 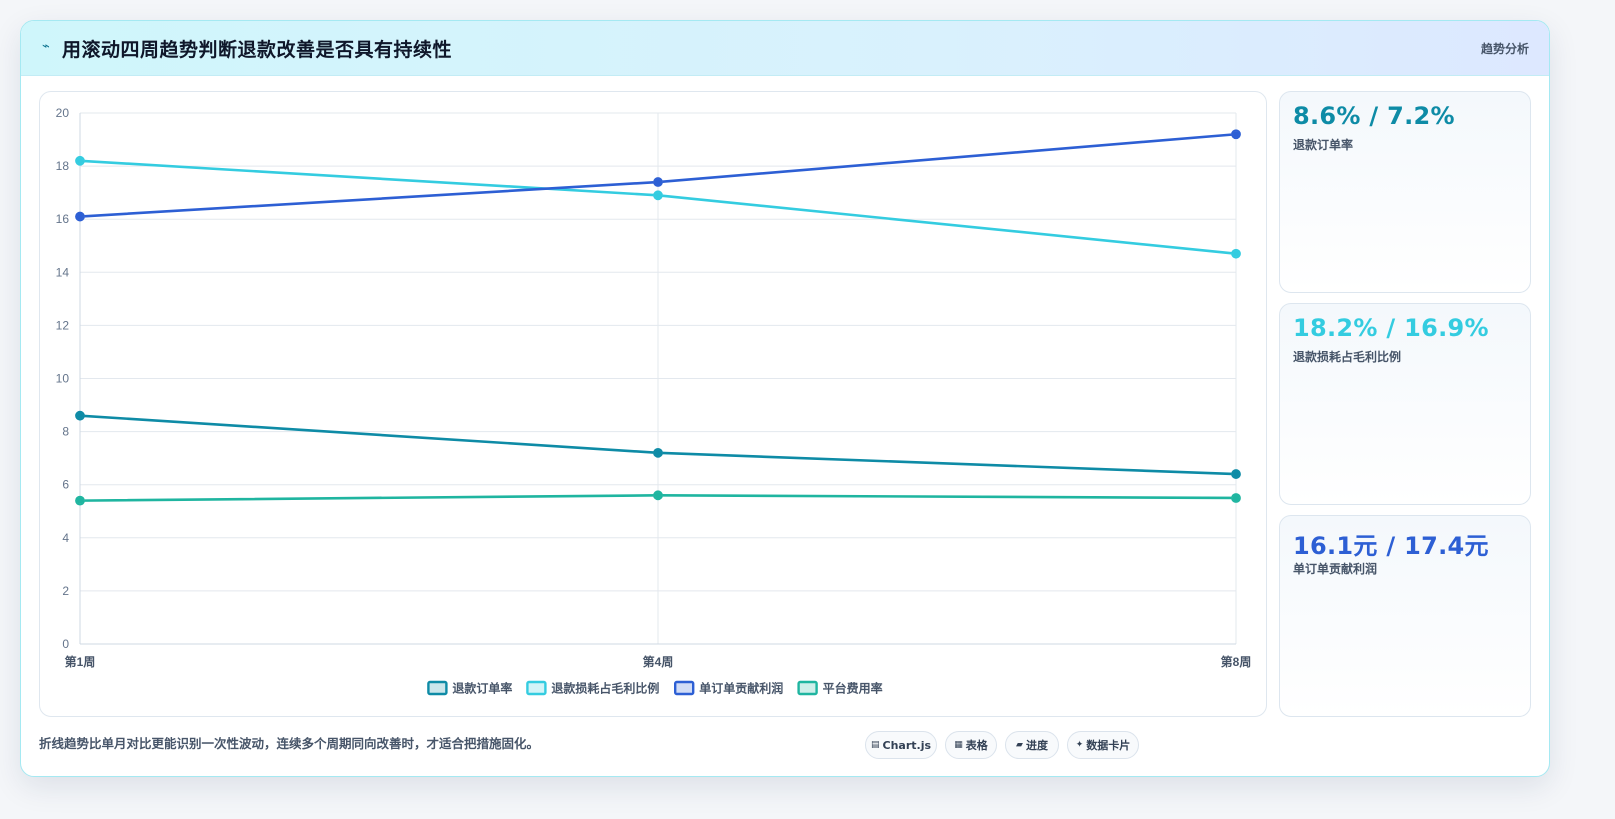 I want to click on legend-item-1: 退款订单率, so click(x=469, y=688).